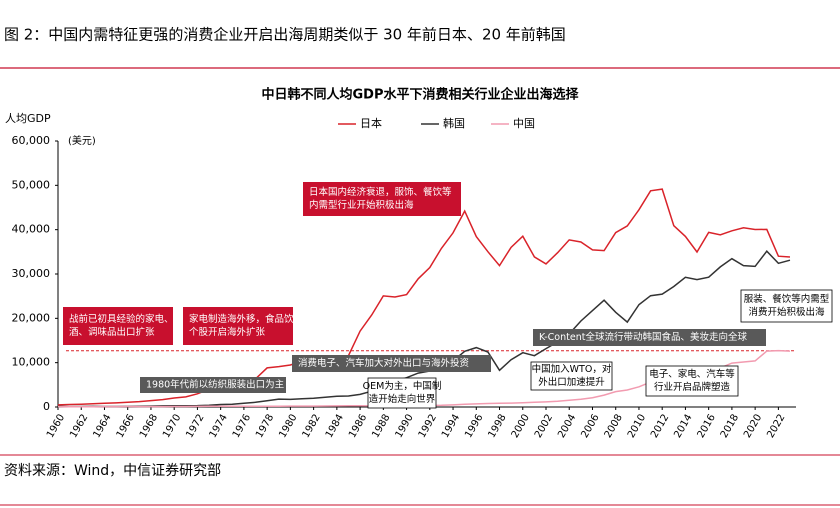  I want to click on annotation-text: 行业开启品牌塑造, so click(692, 387).